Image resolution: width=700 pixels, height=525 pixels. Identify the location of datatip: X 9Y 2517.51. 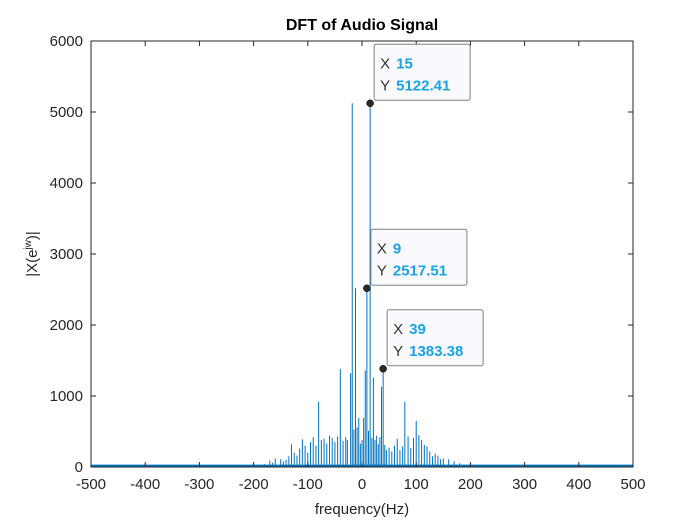
(415, 260).